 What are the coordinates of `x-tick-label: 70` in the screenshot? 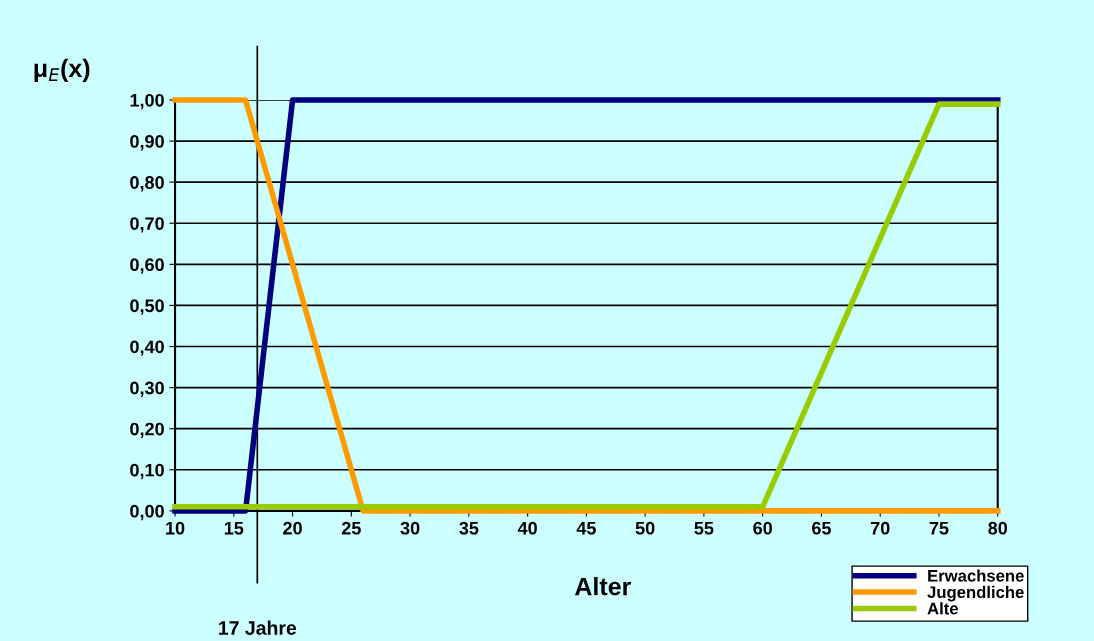 It's located at (880, 528).